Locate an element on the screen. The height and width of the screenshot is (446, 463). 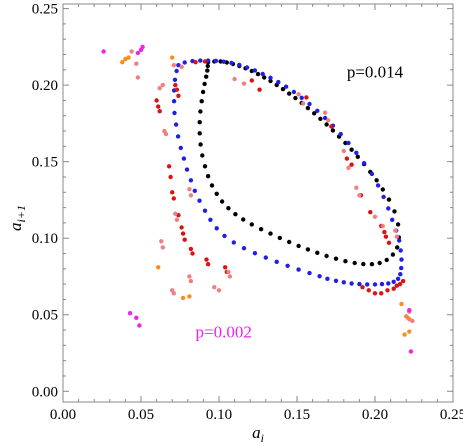
x-tick-label: 0.05 is located at coordinates (141, 415).